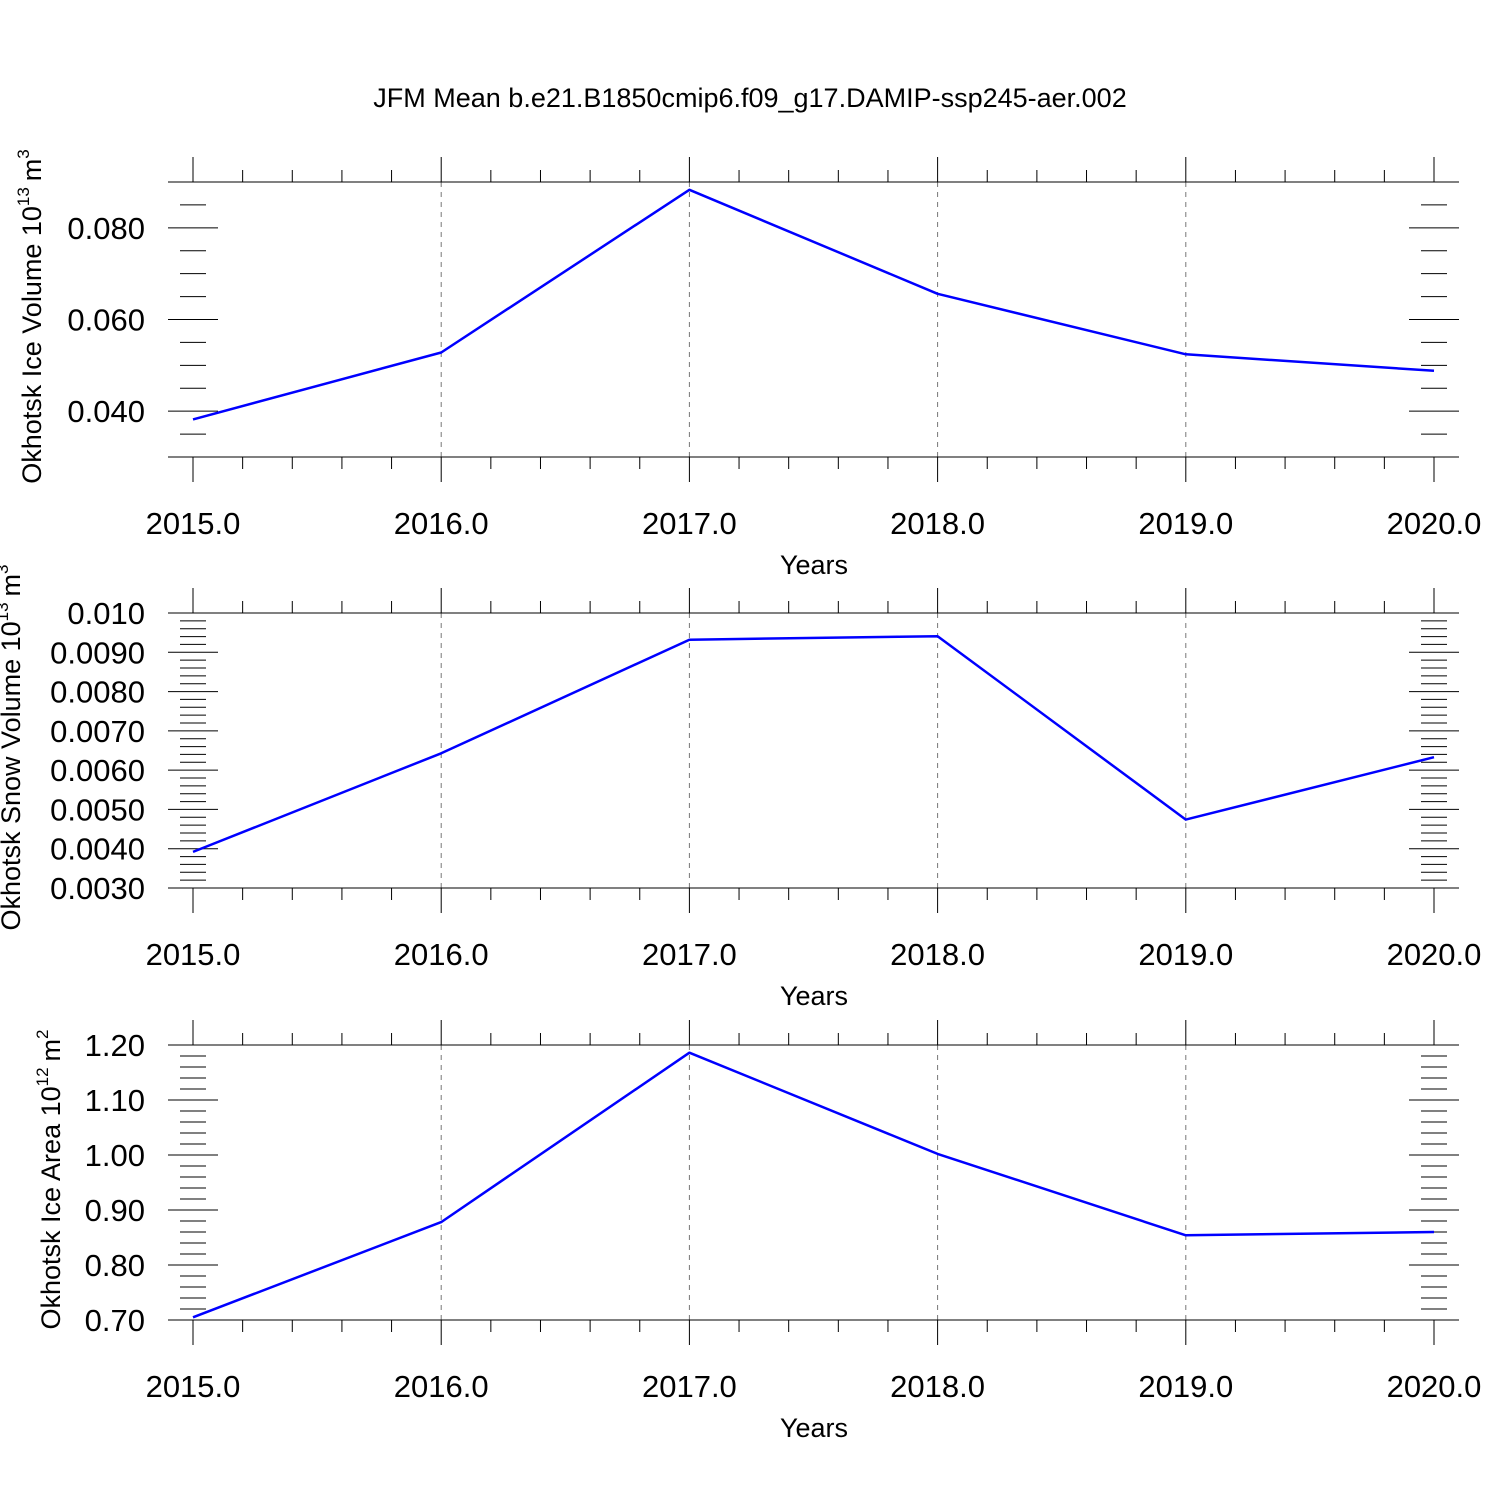 This screenshot has width=1500, height=1500. What do you see at coordinates (106, 411) in the screenshot?
I see `y-tick-label: 0.040` at bounding box center [106, 411].